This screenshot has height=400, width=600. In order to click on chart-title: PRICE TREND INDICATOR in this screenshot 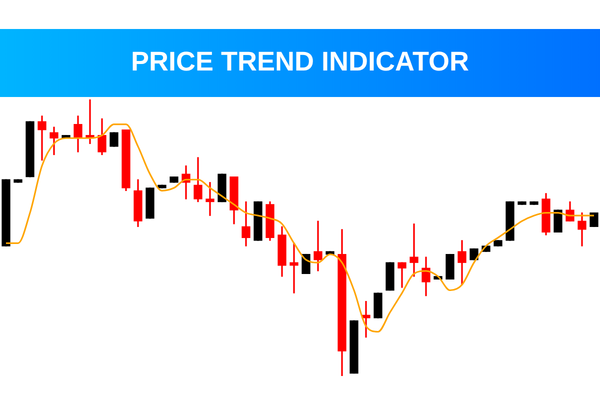, I will do `click(300, 61)`.